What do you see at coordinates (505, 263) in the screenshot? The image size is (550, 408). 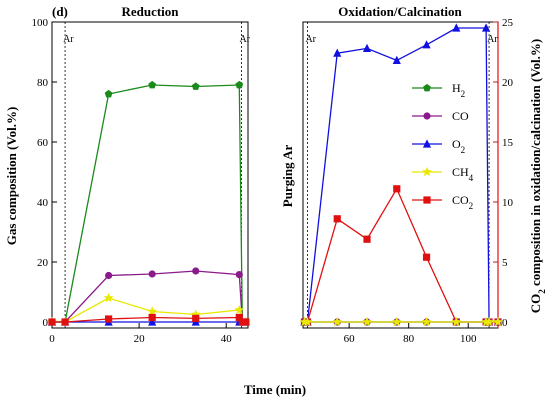 I see `y2-tick-label: 5` at bounding box center [505, 263].